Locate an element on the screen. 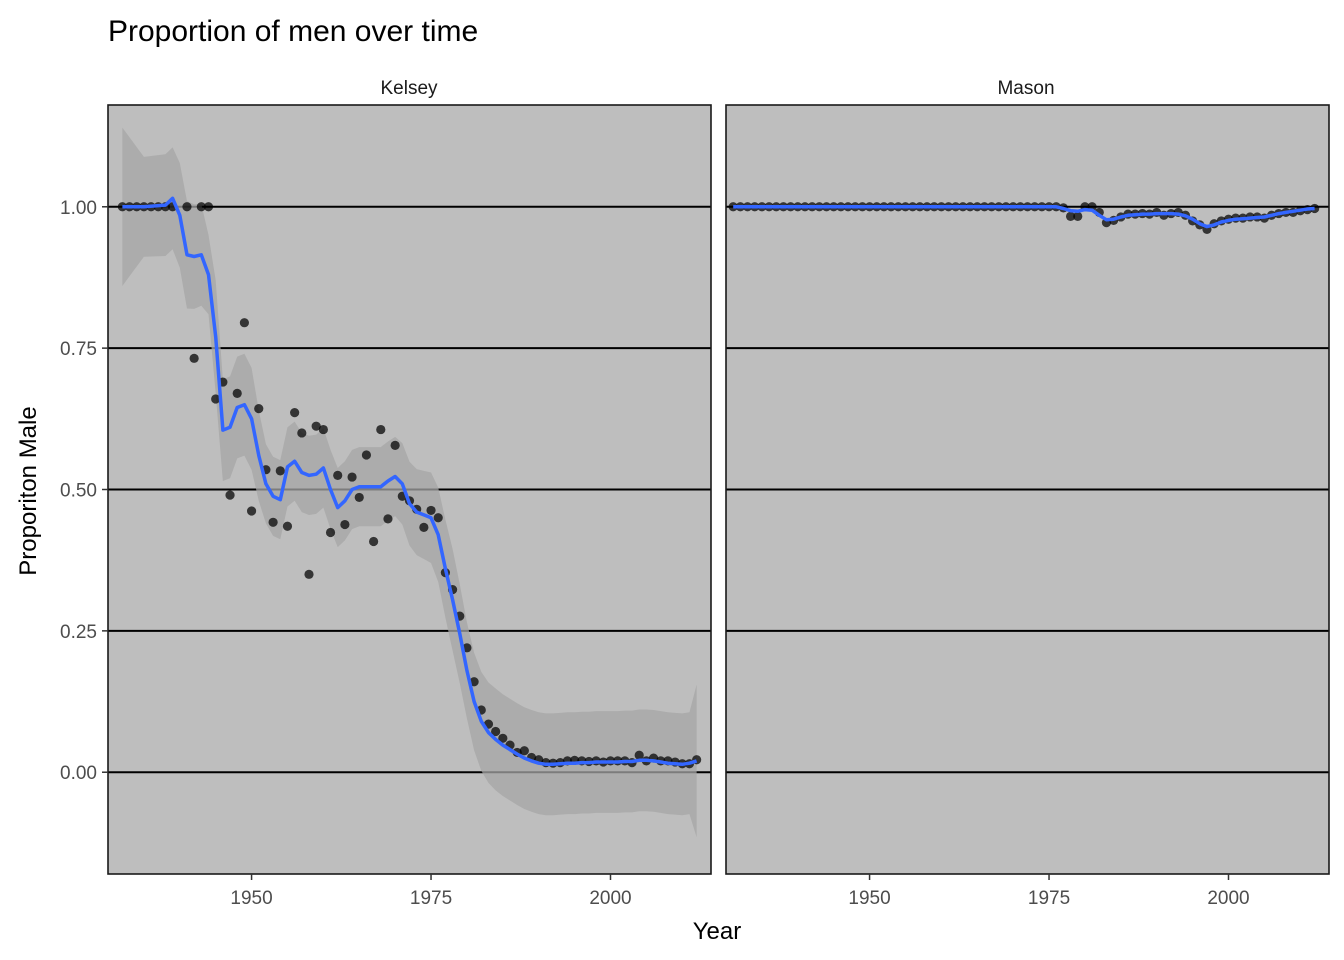  x-axis-title: Year is located at coordinates (717, 931).